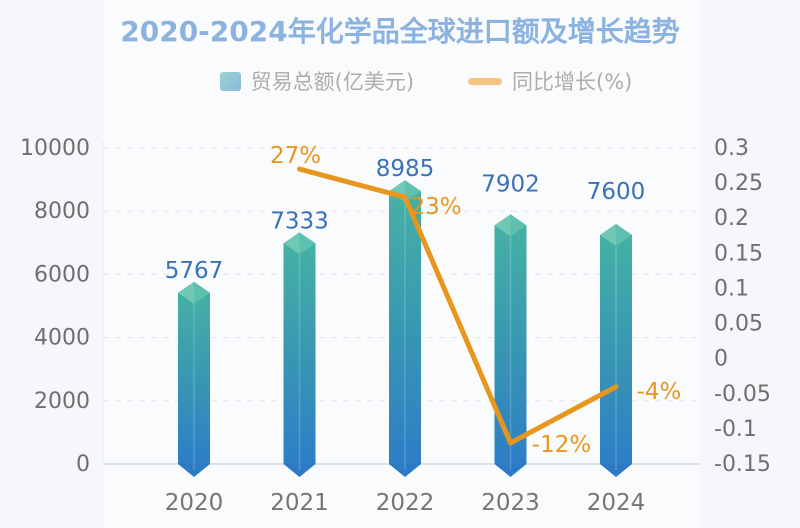 This screenshot has height=528, width=800. What do you see at coordinates (194, 271) in the screenshot?
I see `bar-value-label: 5767` at bounding box center [194, 271].